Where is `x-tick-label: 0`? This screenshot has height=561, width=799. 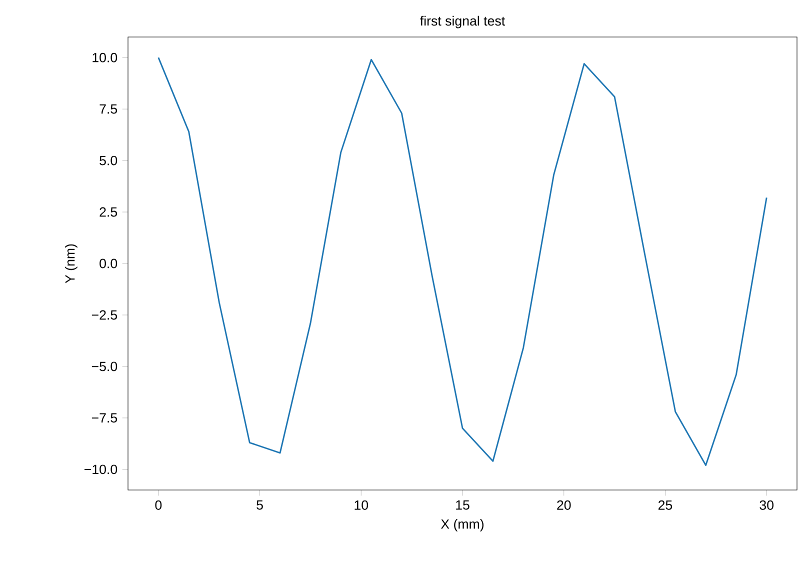
x-tick-label: 0 is located at coordinates (158, 505).